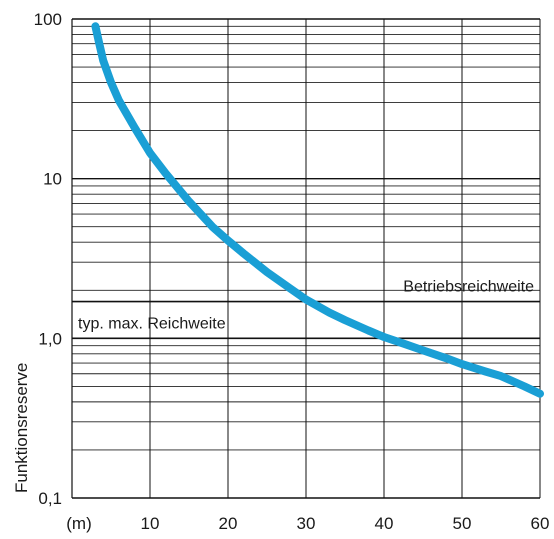 Image resolution: width=554 pixels, height=539 pixels. I want to click on x-tick-label: 50, so click(462, 523).